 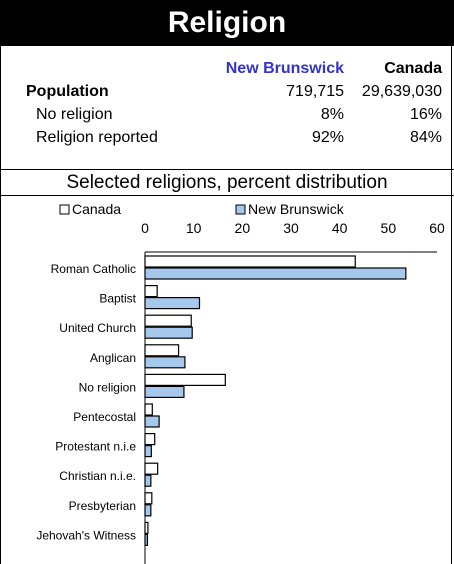 What do you see at coordinates (296, 209) in the screenshot?
I see `legend-label-new-brunswick: New Brunswick` at bounding box center [296, 209].